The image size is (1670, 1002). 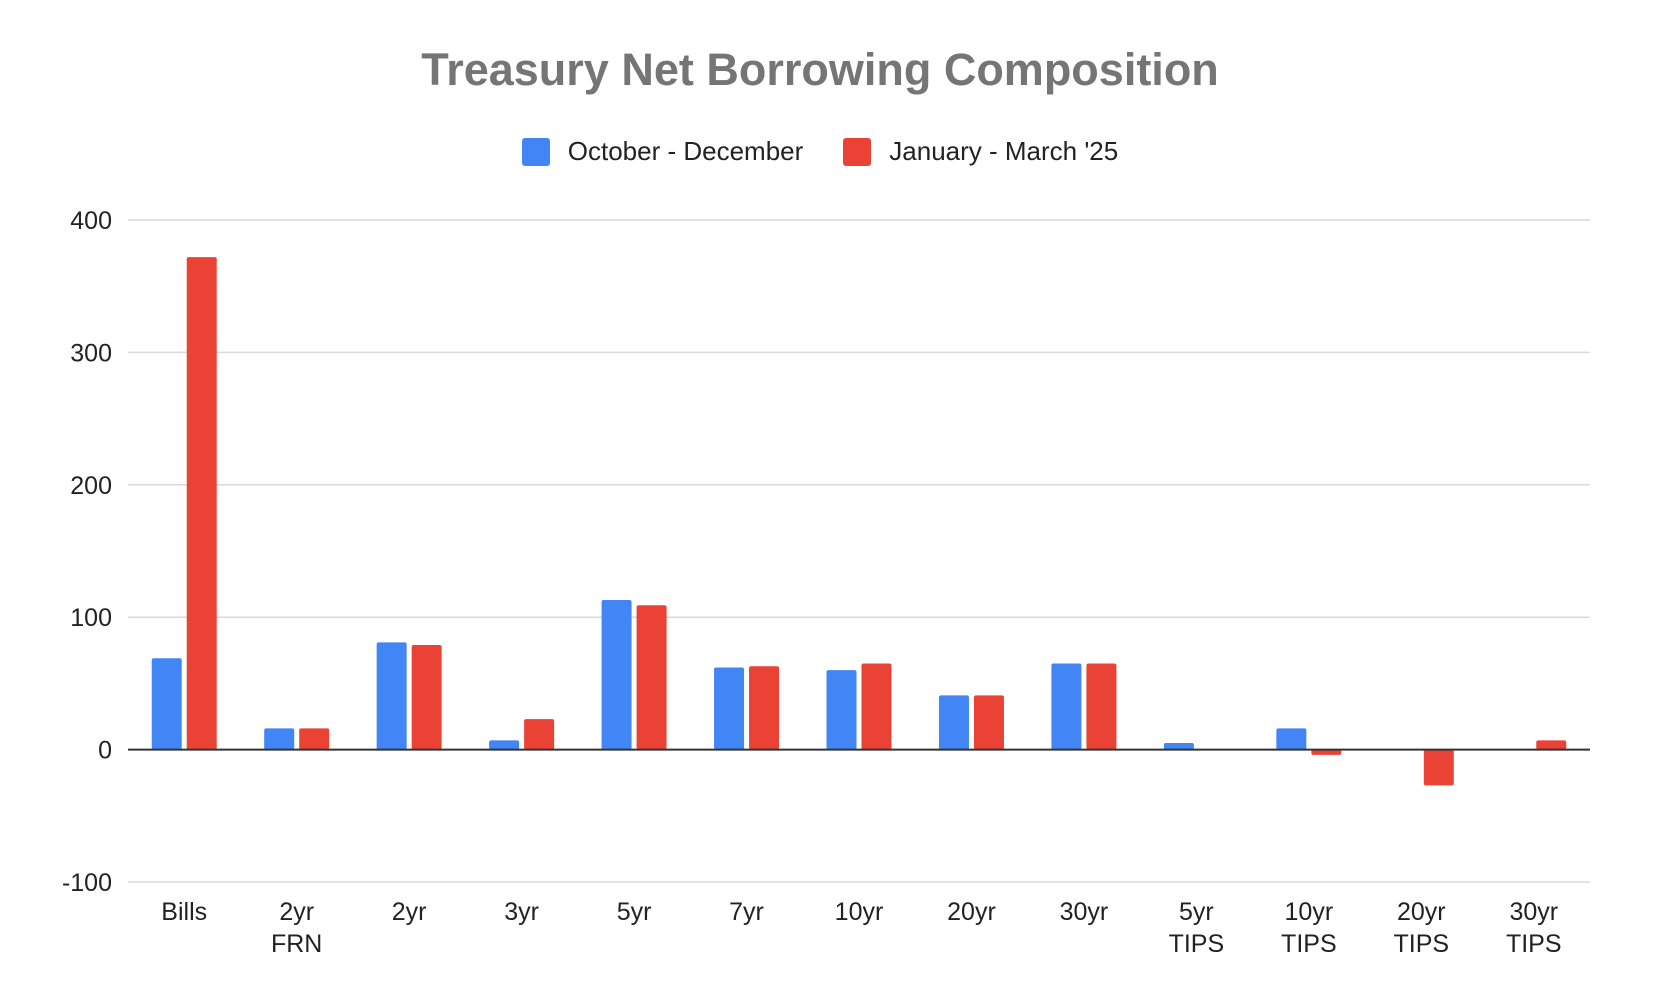 What do you see at coordinates (535, 151) in the screenshot?
I see `legend-swatch-oct-dec` at bounding box center [535, 151].